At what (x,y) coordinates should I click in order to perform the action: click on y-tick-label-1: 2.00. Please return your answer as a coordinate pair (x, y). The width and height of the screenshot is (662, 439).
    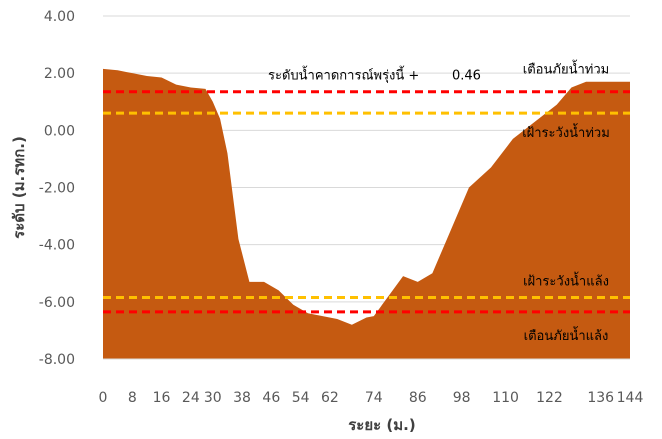
    Looking at the image, I should click on (59, 74).